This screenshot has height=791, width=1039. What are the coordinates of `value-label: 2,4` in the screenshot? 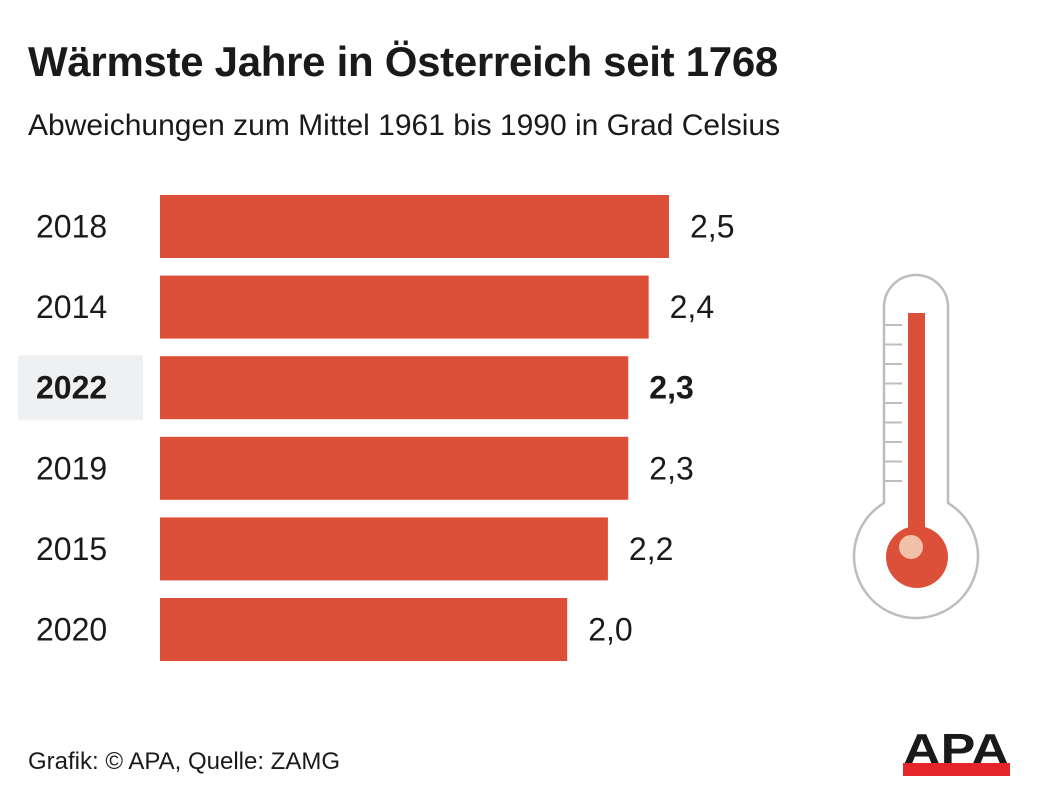 It's located at (692, 307).